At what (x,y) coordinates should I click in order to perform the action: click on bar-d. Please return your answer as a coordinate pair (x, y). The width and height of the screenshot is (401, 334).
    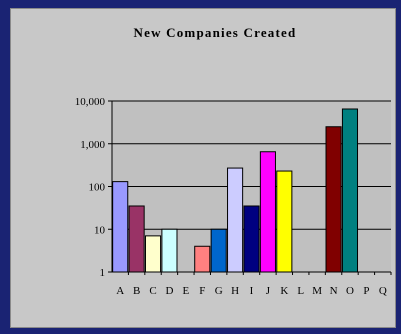
    Looking at the image, I should click on (169, 250).